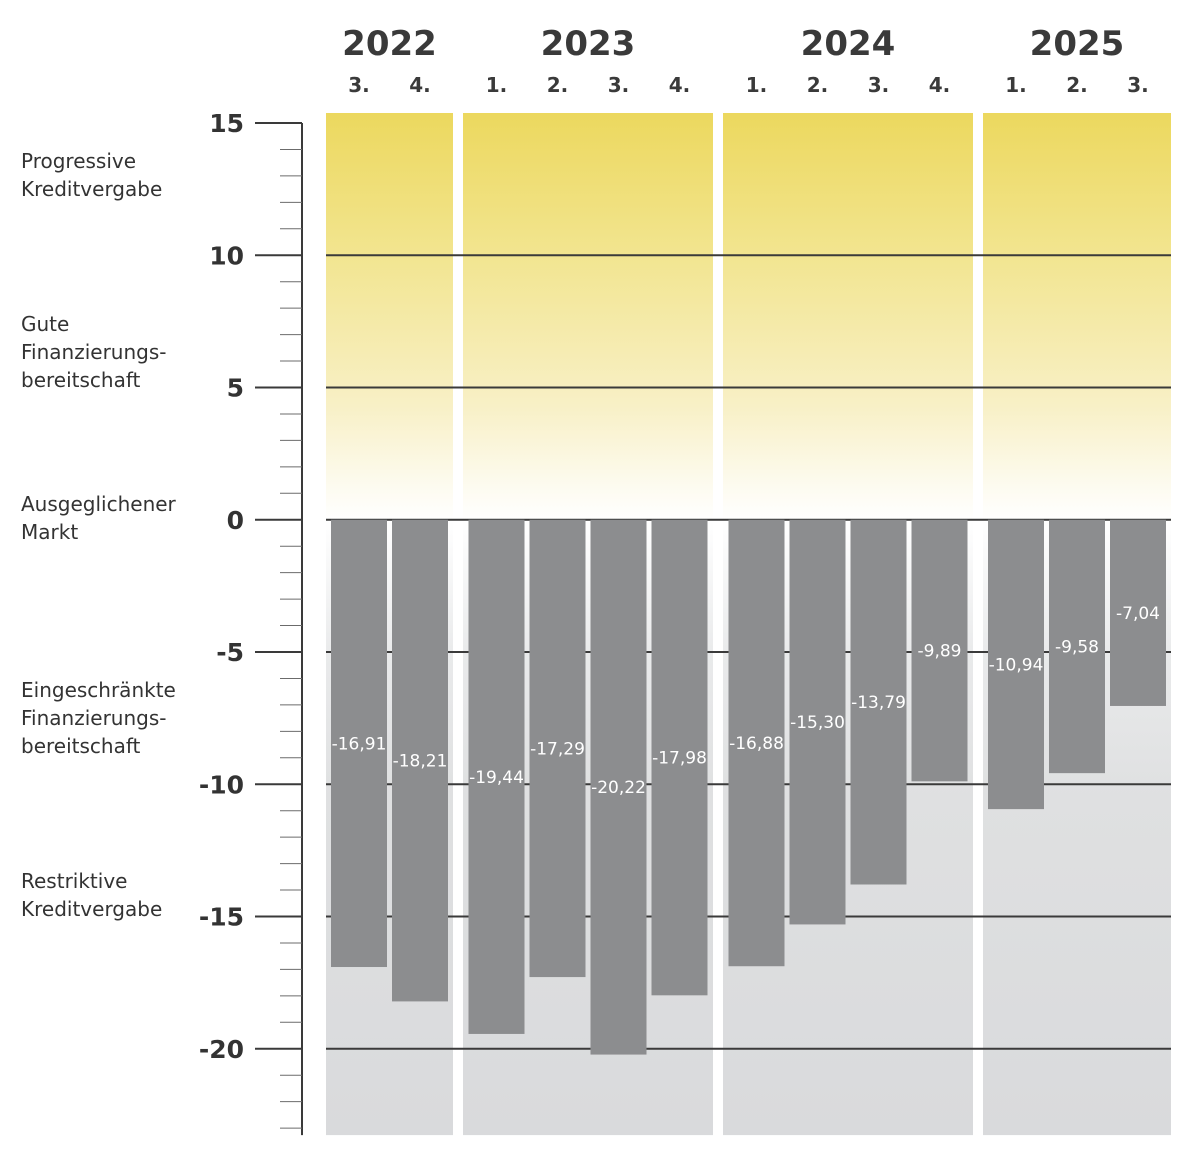  Describe the element at coordinates (221, 1049) in the screenshot. I see `y-tick-label: -20` at that location.